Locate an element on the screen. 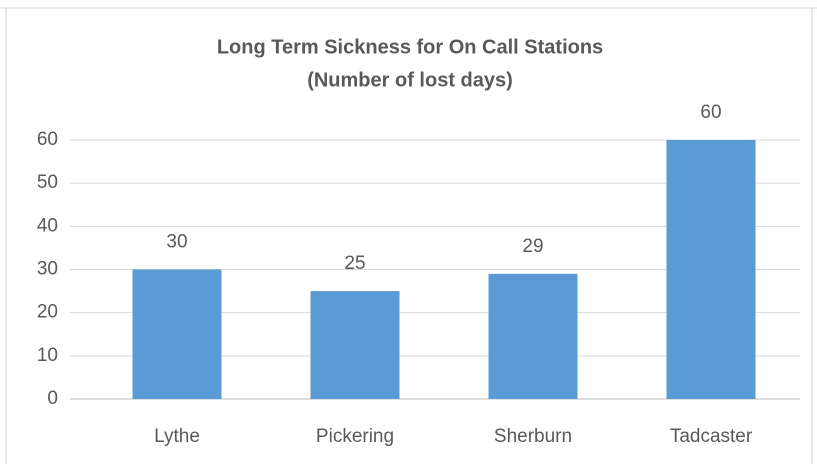 The width and height of the screenshot is (817, 464). y-tick-label: 20 is located at coordinates (47, 312).